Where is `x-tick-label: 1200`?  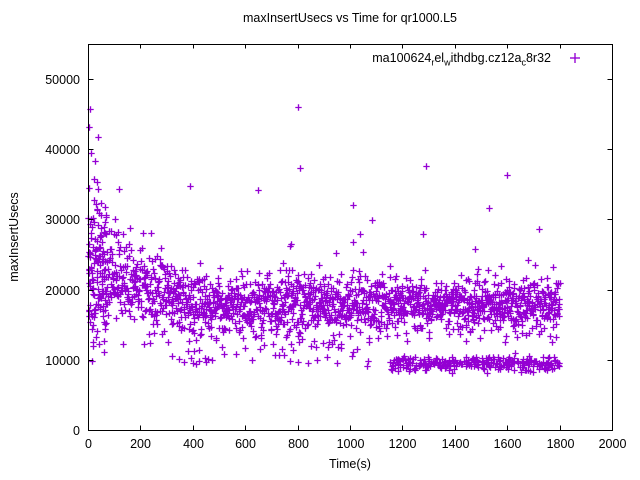 x-tick-label: 1200 is located at coordinates (403, 444).